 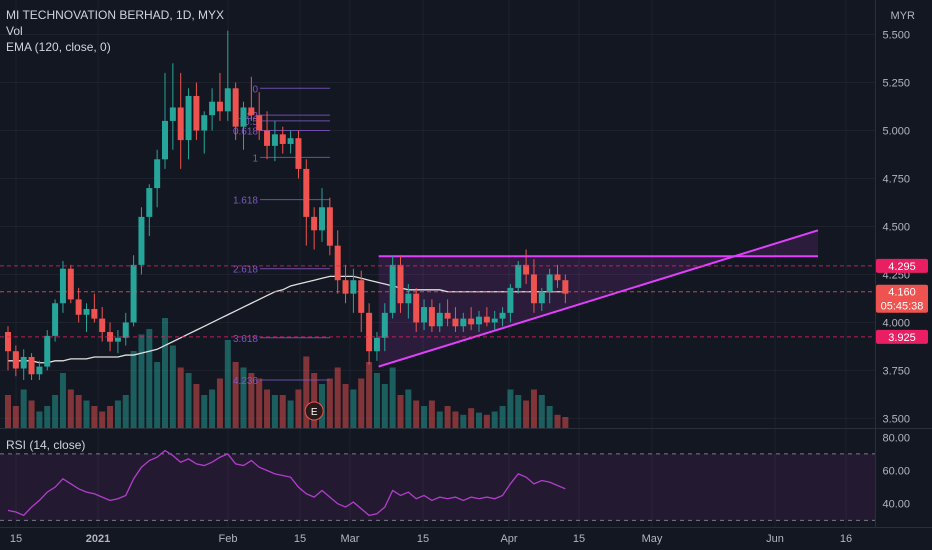 What do you see at coordinates (896, 227) in the screenshot?
I see `price-tick-label: 4.500` at bounding box center [896, 227].